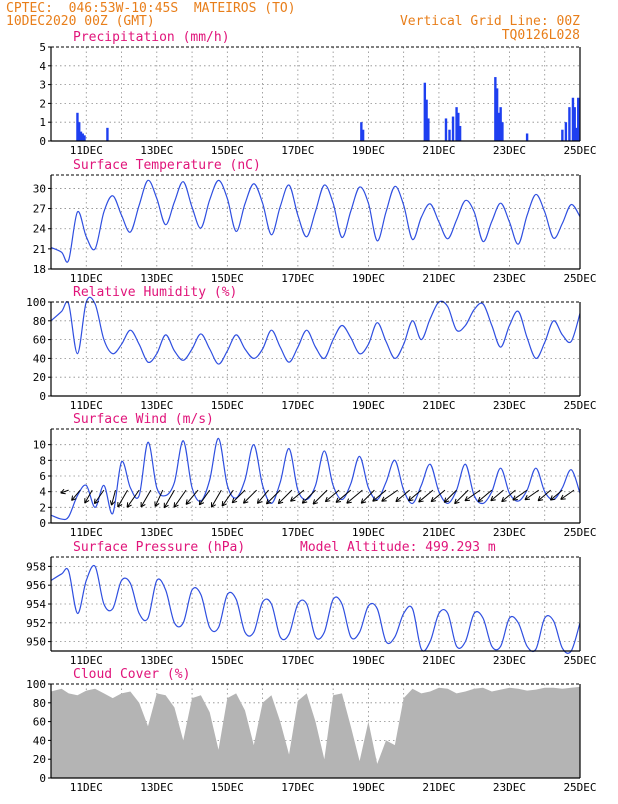  Describe the element at coordinates (143, 419) in the screenshot. I see `panel-title: Surface Wind (m/s)` at that location.